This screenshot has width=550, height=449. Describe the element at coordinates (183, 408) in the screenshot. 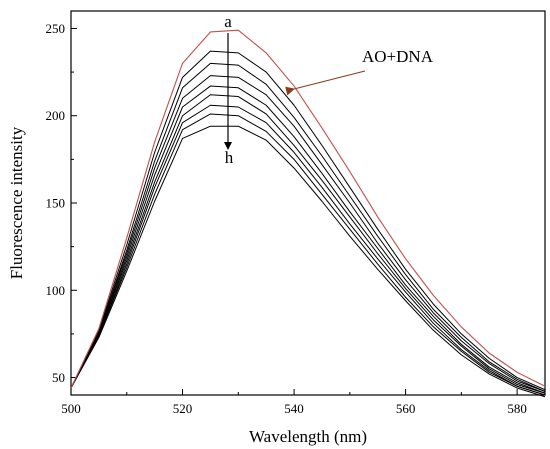

I see `x-tick-label: 520` at that location.